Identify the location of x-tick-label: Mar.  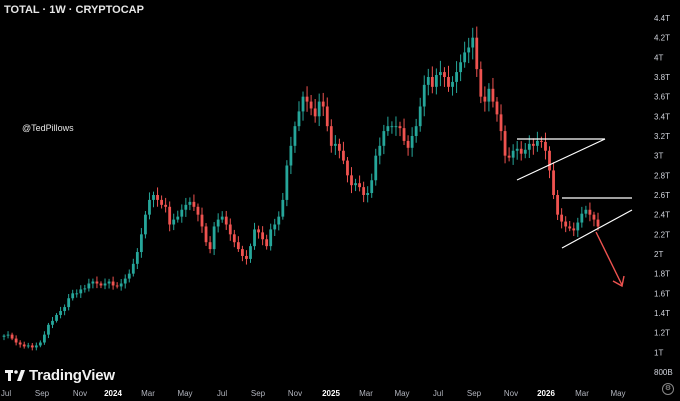
(148, 393).